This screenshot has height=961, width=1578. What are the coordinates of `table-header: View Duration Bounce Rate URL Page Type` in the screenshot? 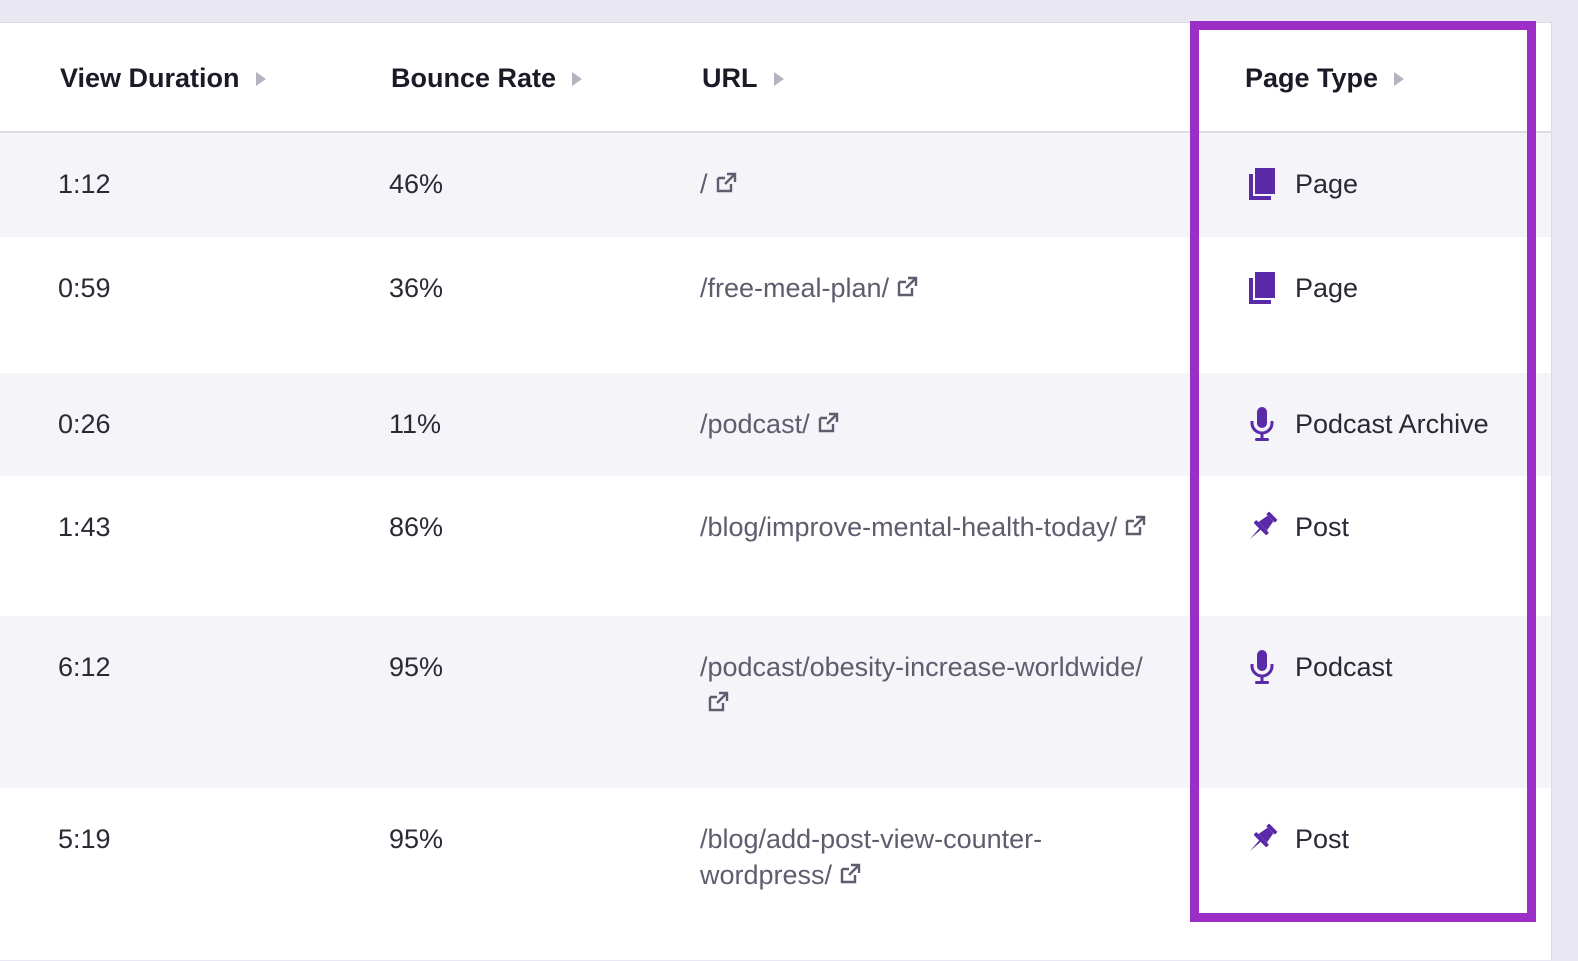 It's located at (775, 78).